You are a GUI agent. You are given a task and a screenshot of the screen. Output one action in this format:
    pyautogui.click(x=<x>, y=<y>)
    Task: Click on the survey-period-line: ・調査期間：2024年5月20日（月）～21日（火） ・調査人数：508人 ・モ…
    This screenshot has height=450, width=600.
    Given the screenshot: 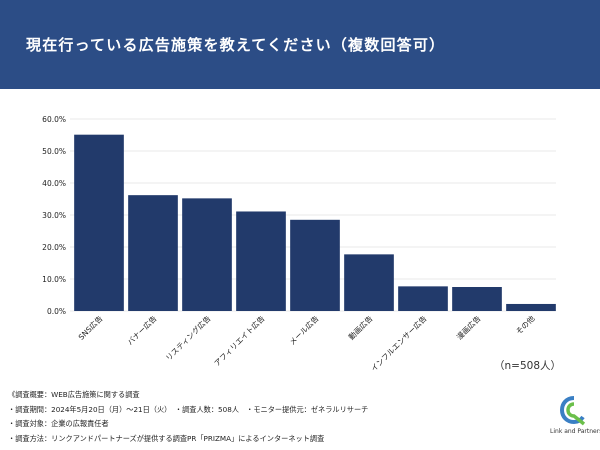 What is the action you would take?
    pyautogui.click(x=188, y=409)
    